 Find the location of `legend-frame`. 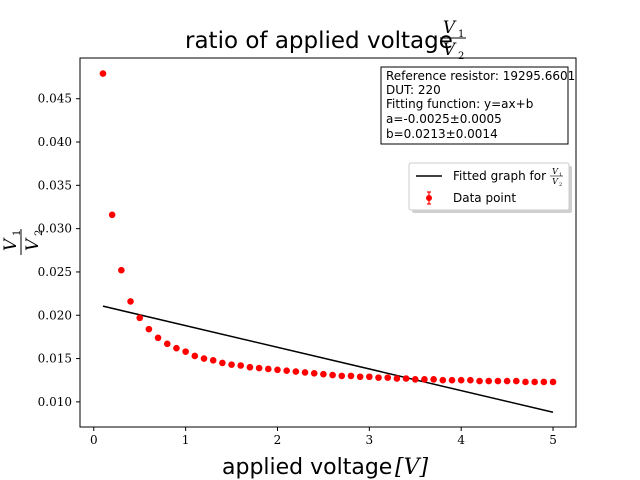

legend-frame is located at coordinates (489, 186).